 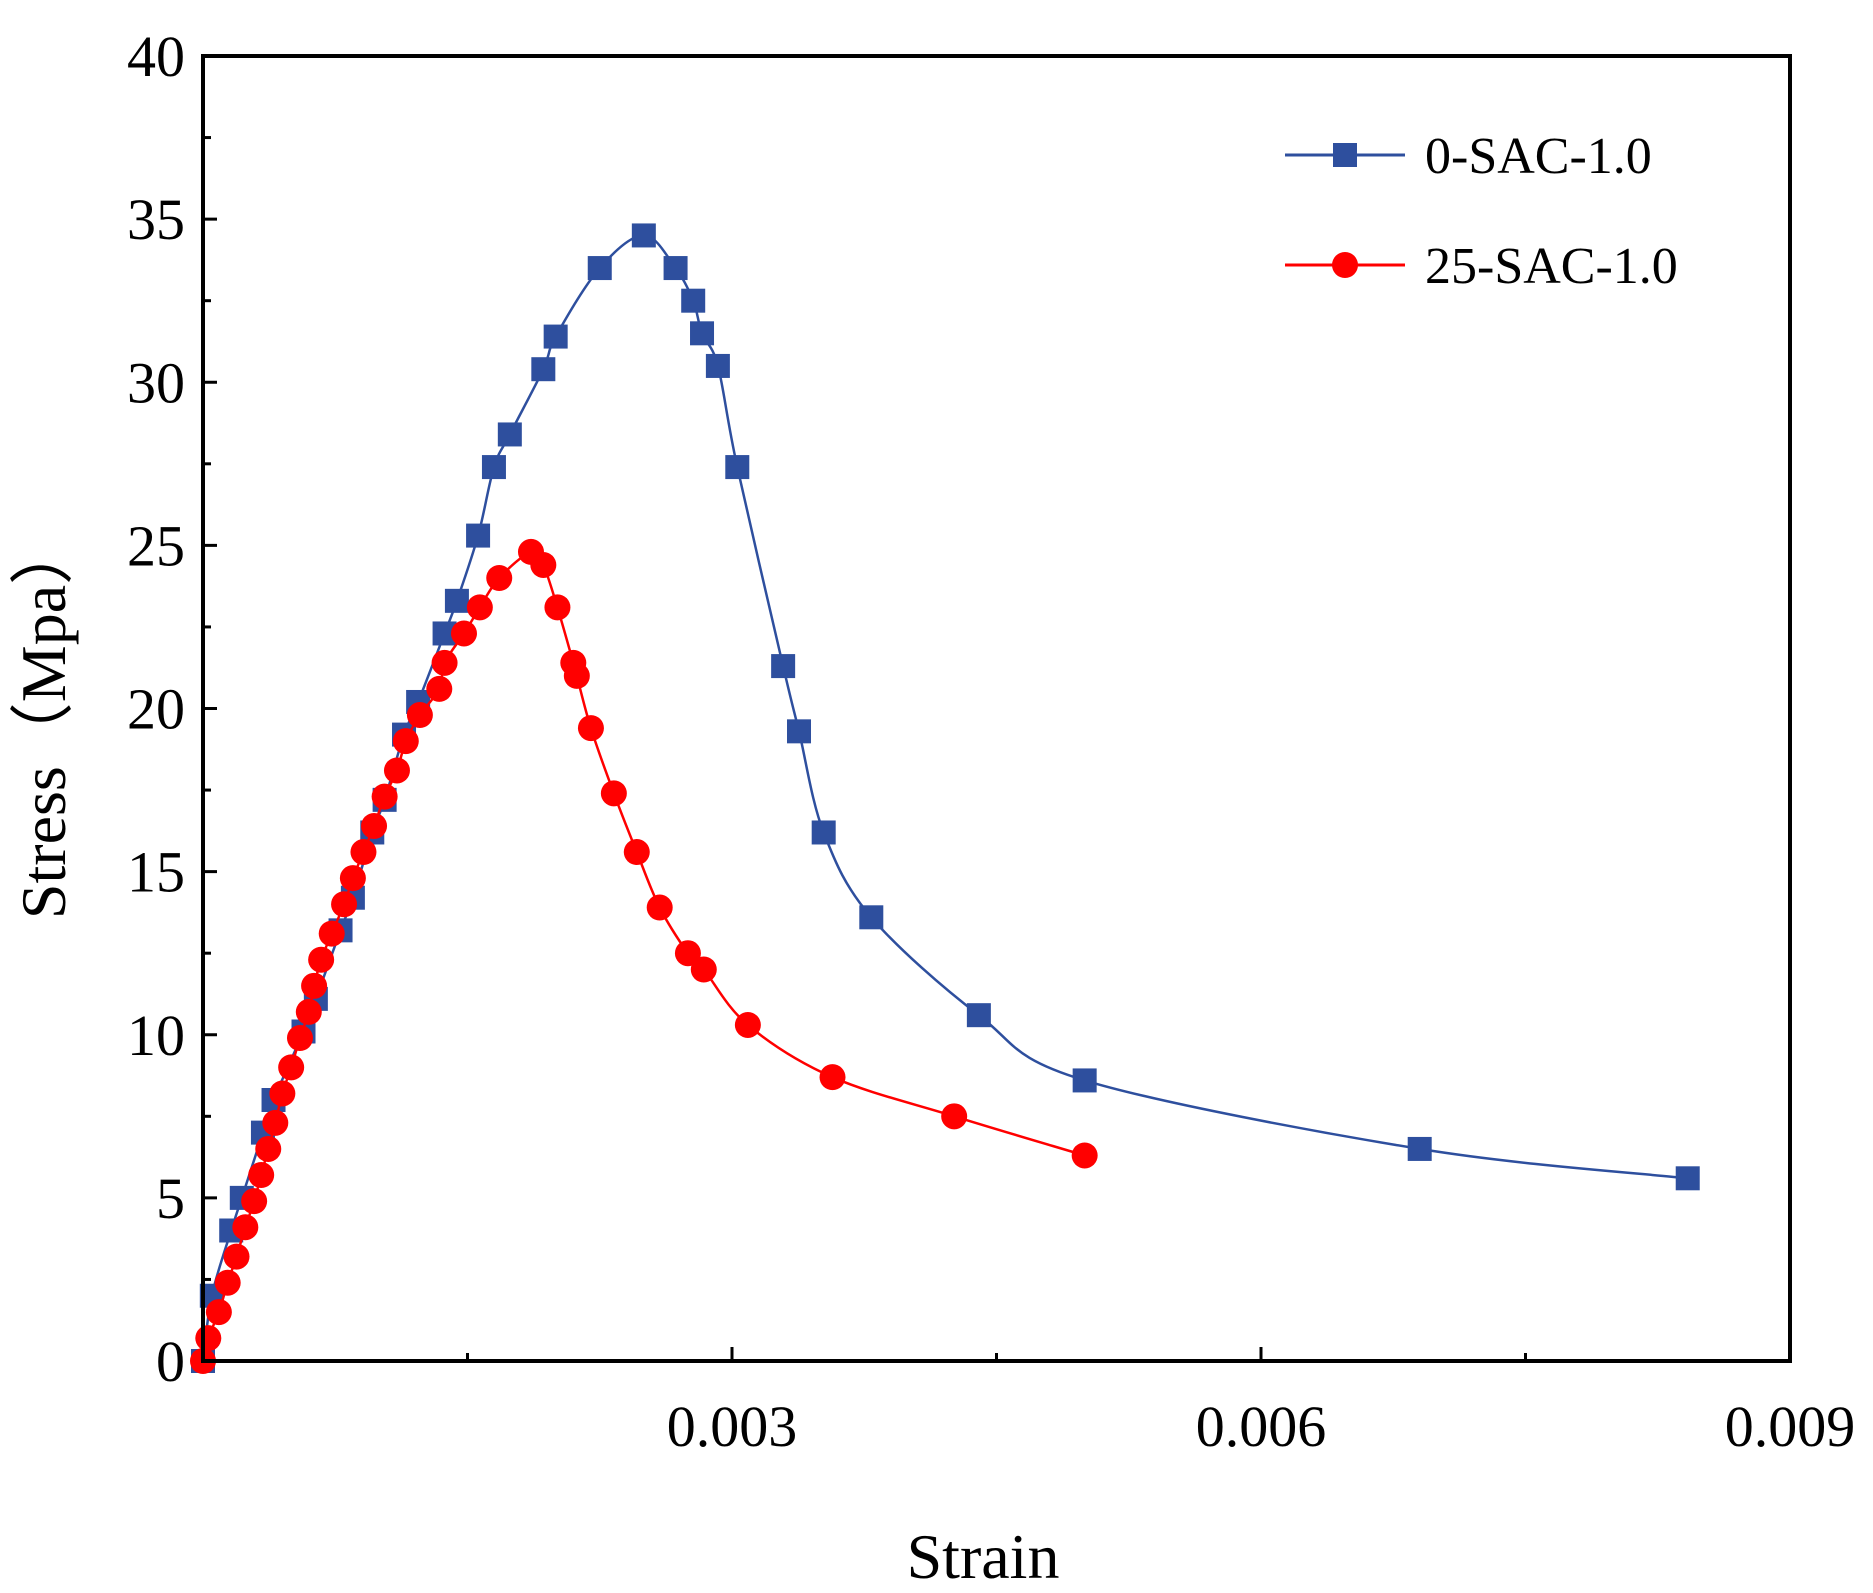 I want to click on y-tick-label: 15, so click(x=156, y=872).